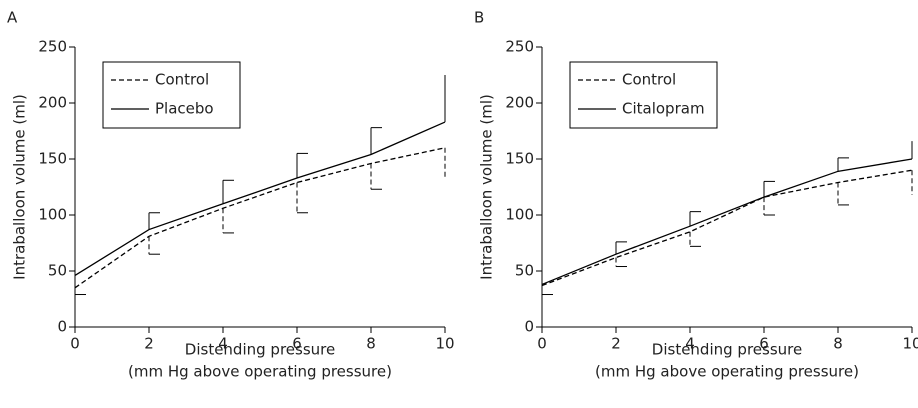 This screenshot has height=408, width=918. Describe the element at coordinates (184, 109) in the screenshot. I see `legend-label: Placebo` at that location.